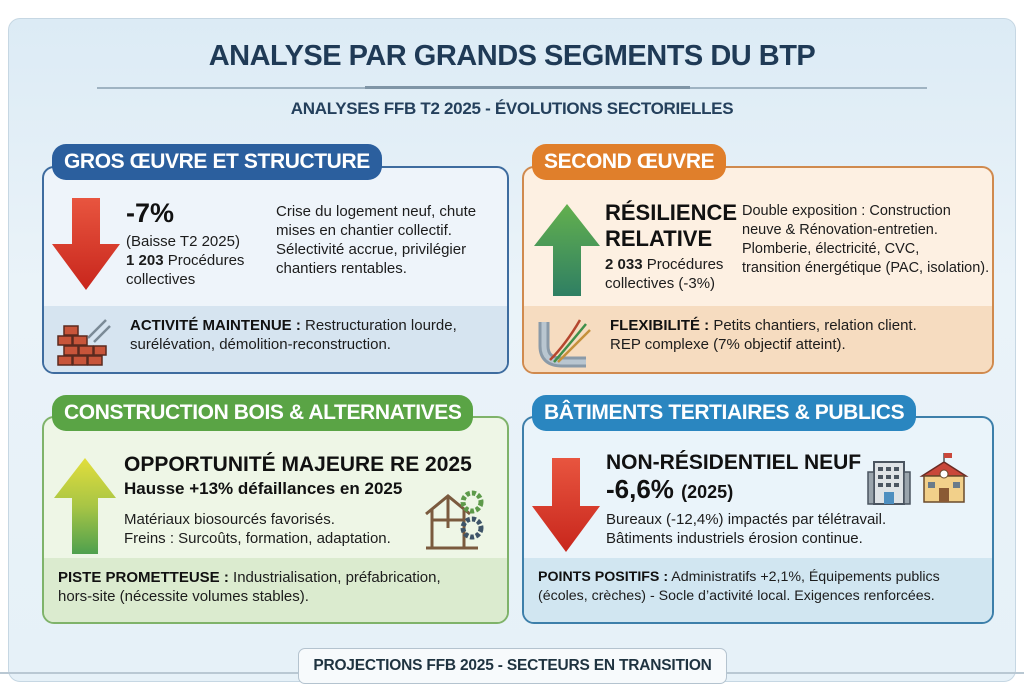 The height and width of the screenshot is (687, 1024). I want to click on tab-tertiaire: BÂTIMENTS TERTIAIRES & PUBLICS, so click(724, 413).